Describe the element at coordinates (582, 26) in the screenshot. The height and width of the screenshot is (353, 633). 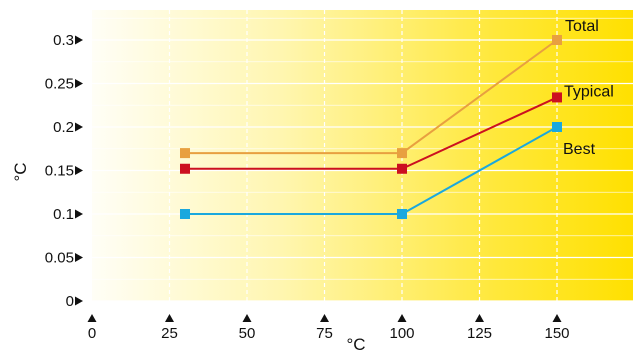
I see `series-label-total: Total` at that location.